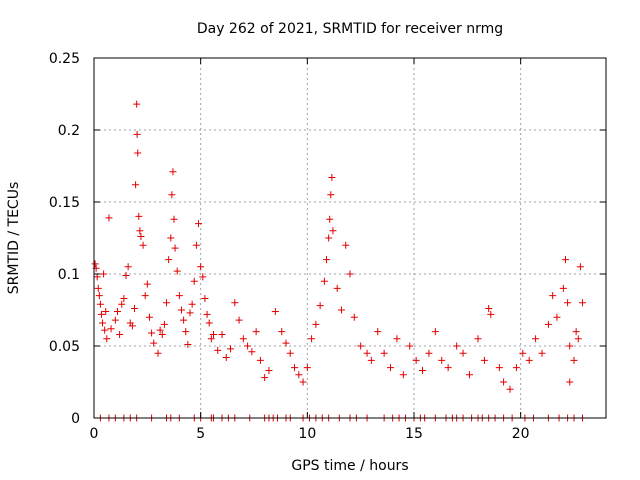 Image resolution: width=640 pixels, height=480 pixels. What do you see at coordinates (349, 466) in the screenshot?
I see `x-axis-label: GPS time / hours` at bounding box center [349, 466].